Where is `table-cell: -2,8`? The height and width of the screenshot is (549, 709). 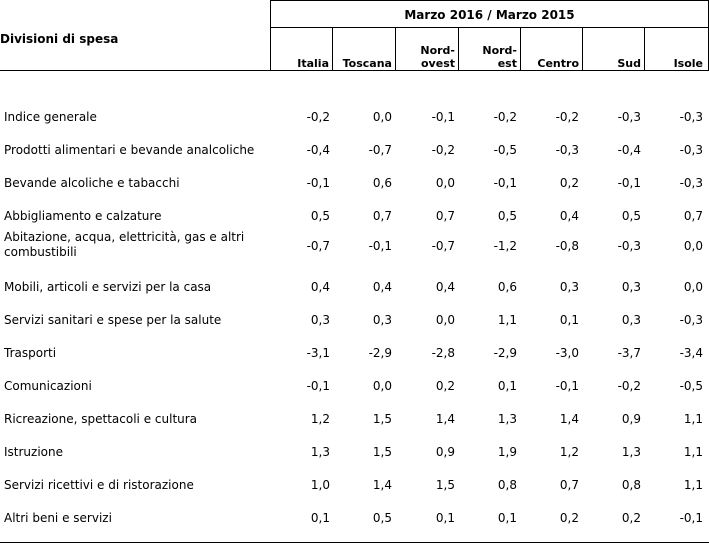
table-cell: -2,8 is located at coordinates (443, 353).